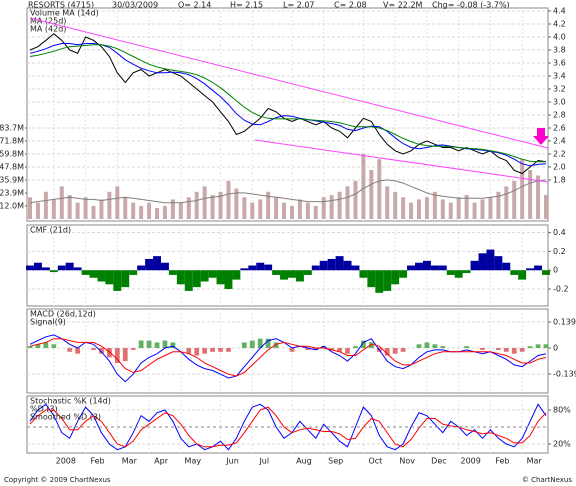  What do you see at coordinates (48, 322) in the screenshot?
I see `legend-entry: Signal(9)` at bounding box center [48, 322].